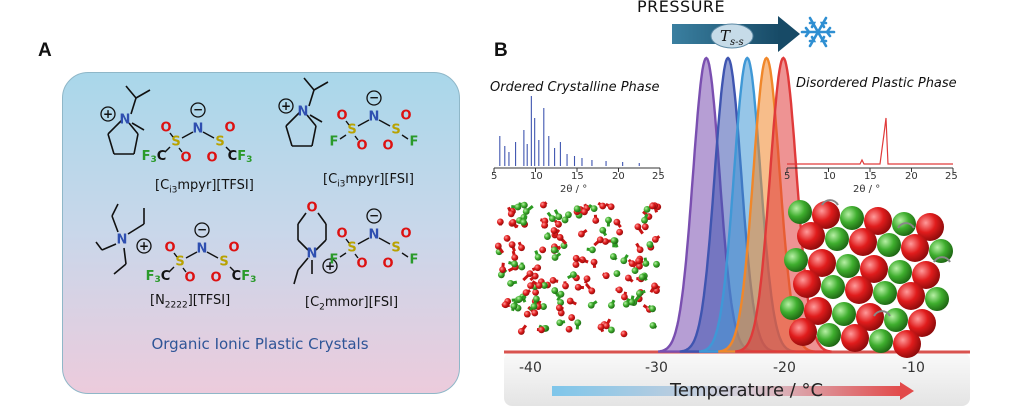 The width and height of the screenshot is (1033, 416). Describe the element at coordinates (578, 269) in the screenshot. I see `ordered-structure-image` at that location.